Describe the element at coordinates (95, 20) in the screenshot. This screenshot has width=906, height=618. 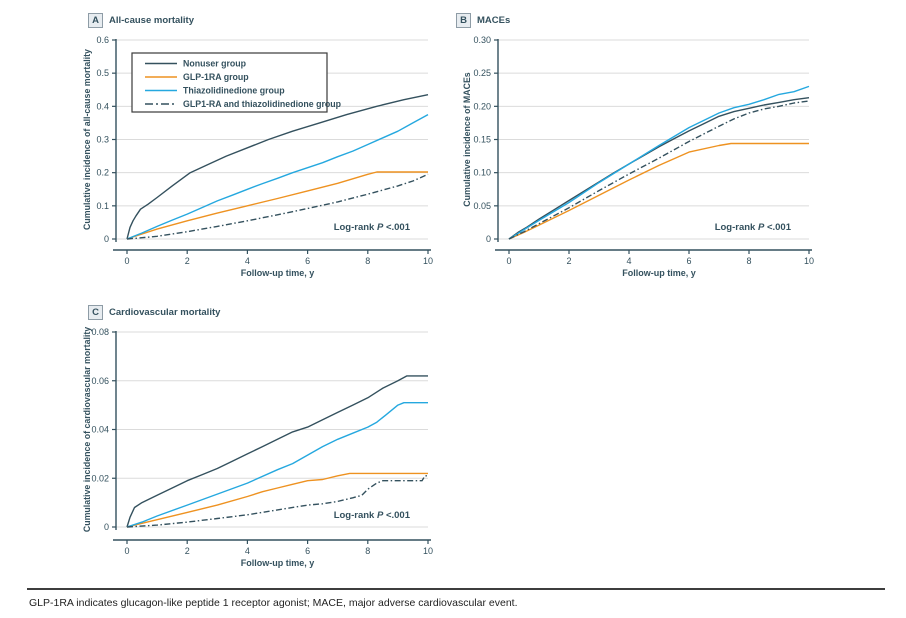
I see `panel-a-letter: A` at that location.